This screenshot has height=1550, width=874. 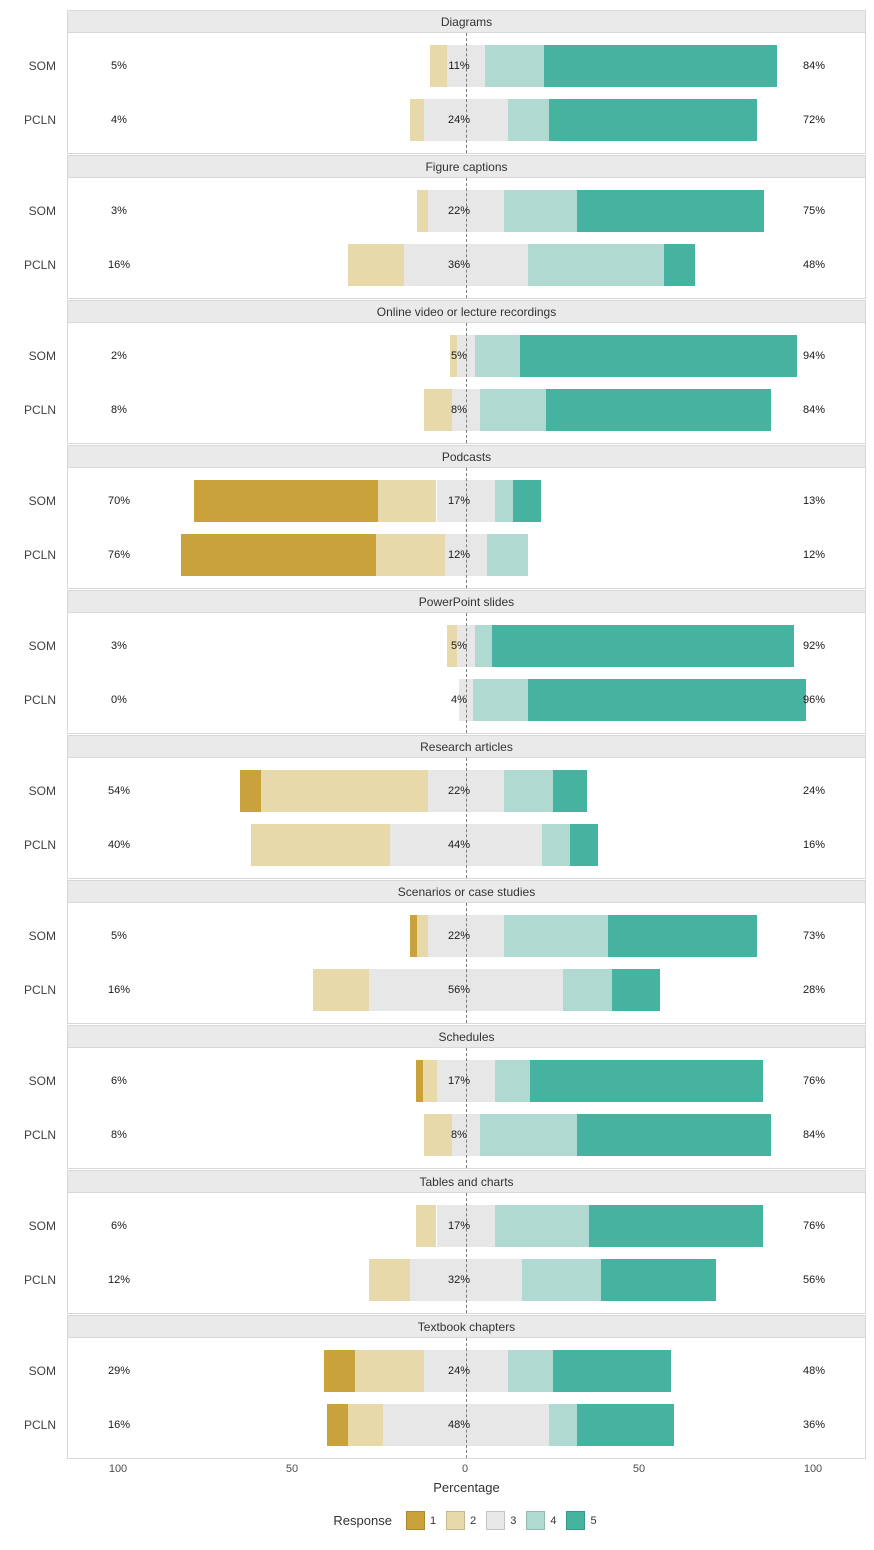 I want to click on high-percentage-label: 12%, so click(x=814, y=555).